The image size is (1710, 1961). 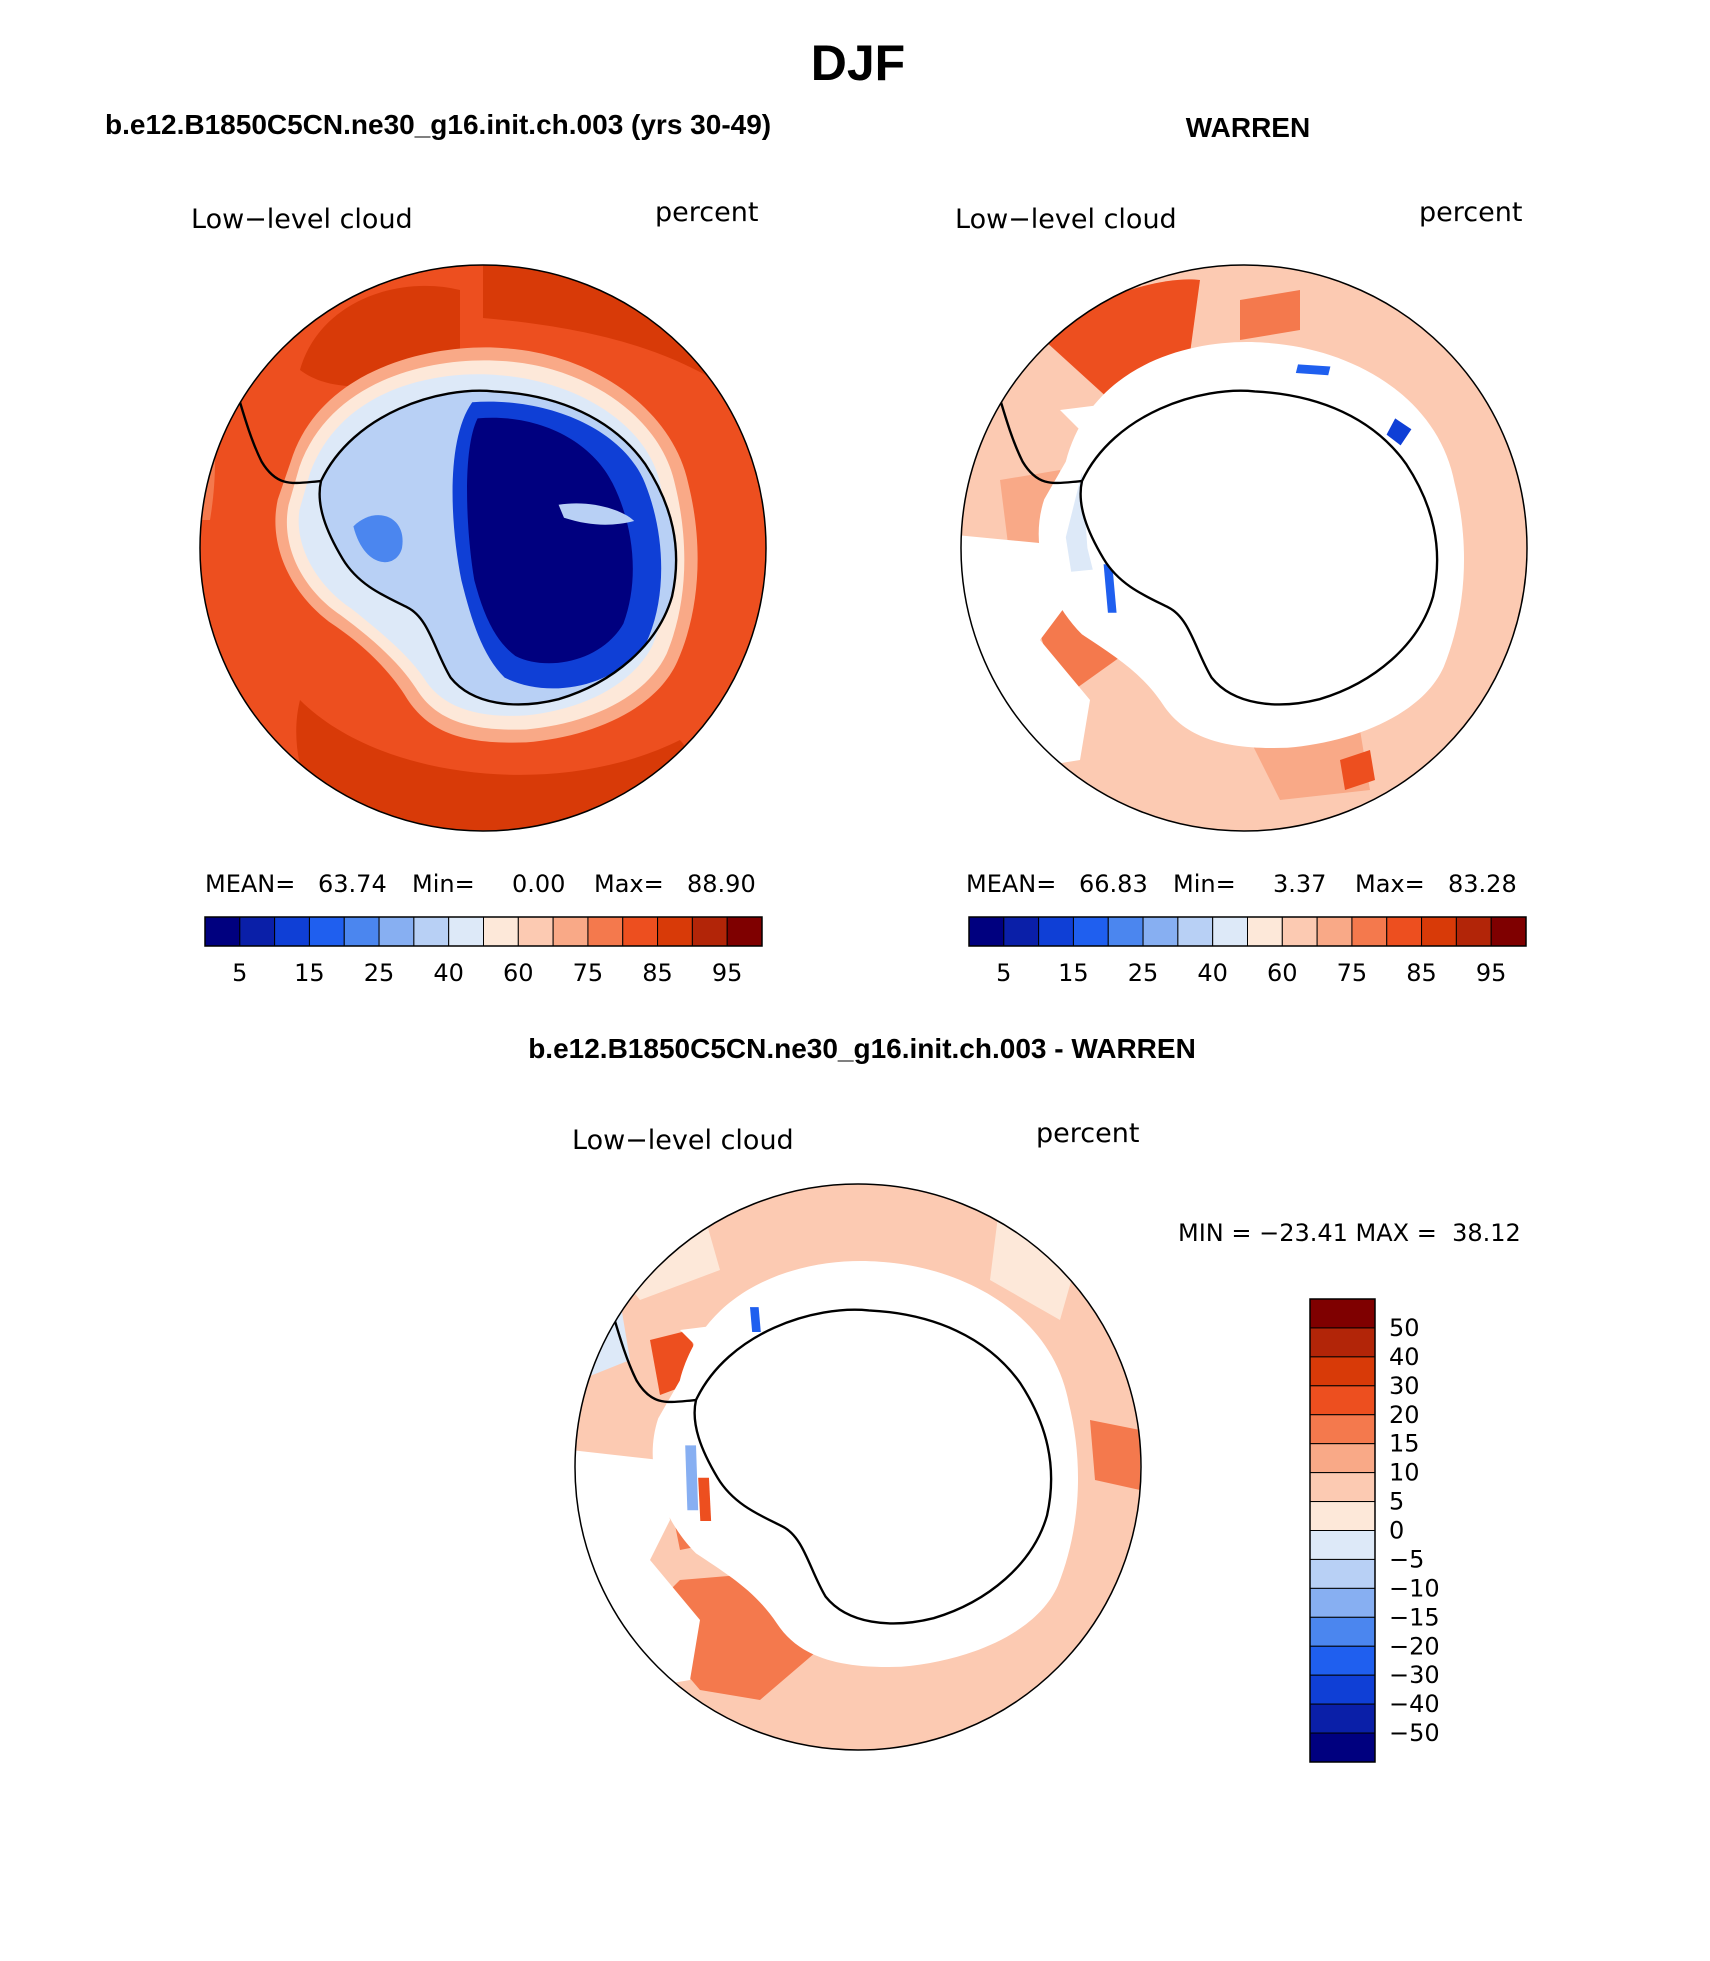 I want to click on colorbar-tick-label: −10, so click(x=1414, y=1588).